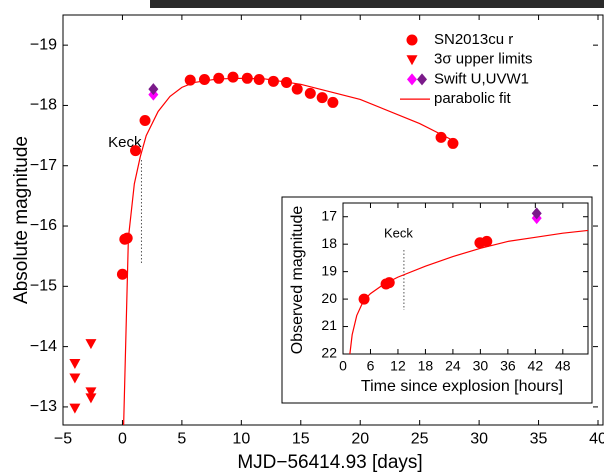 The height and width of the screenshot is (473, 604). I want to click on y-tick-label: −17, so click(43, 165).